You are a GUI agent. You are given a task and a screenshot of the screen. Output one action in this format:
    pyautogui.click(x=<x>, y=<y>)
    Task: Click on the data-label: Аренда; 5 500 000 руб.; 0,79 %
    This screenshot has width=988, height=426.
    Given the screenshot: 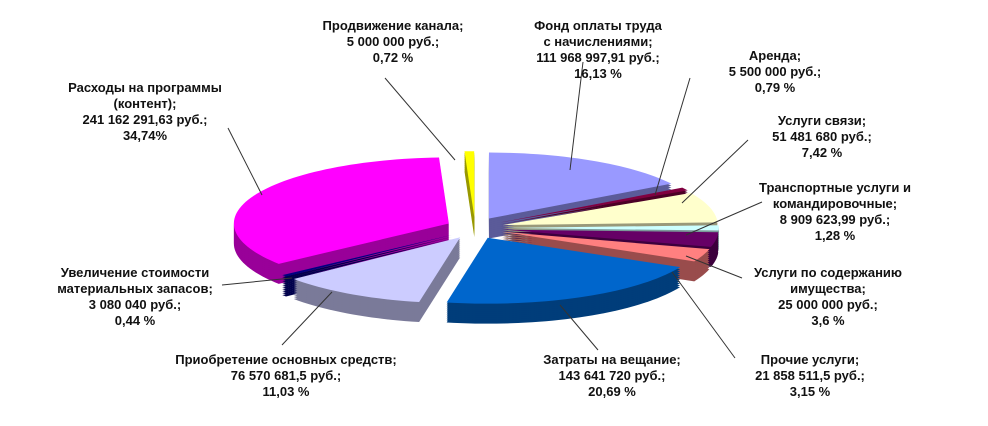 What is the action you would take?
    pyautogui.click(x=775, y=72)
    